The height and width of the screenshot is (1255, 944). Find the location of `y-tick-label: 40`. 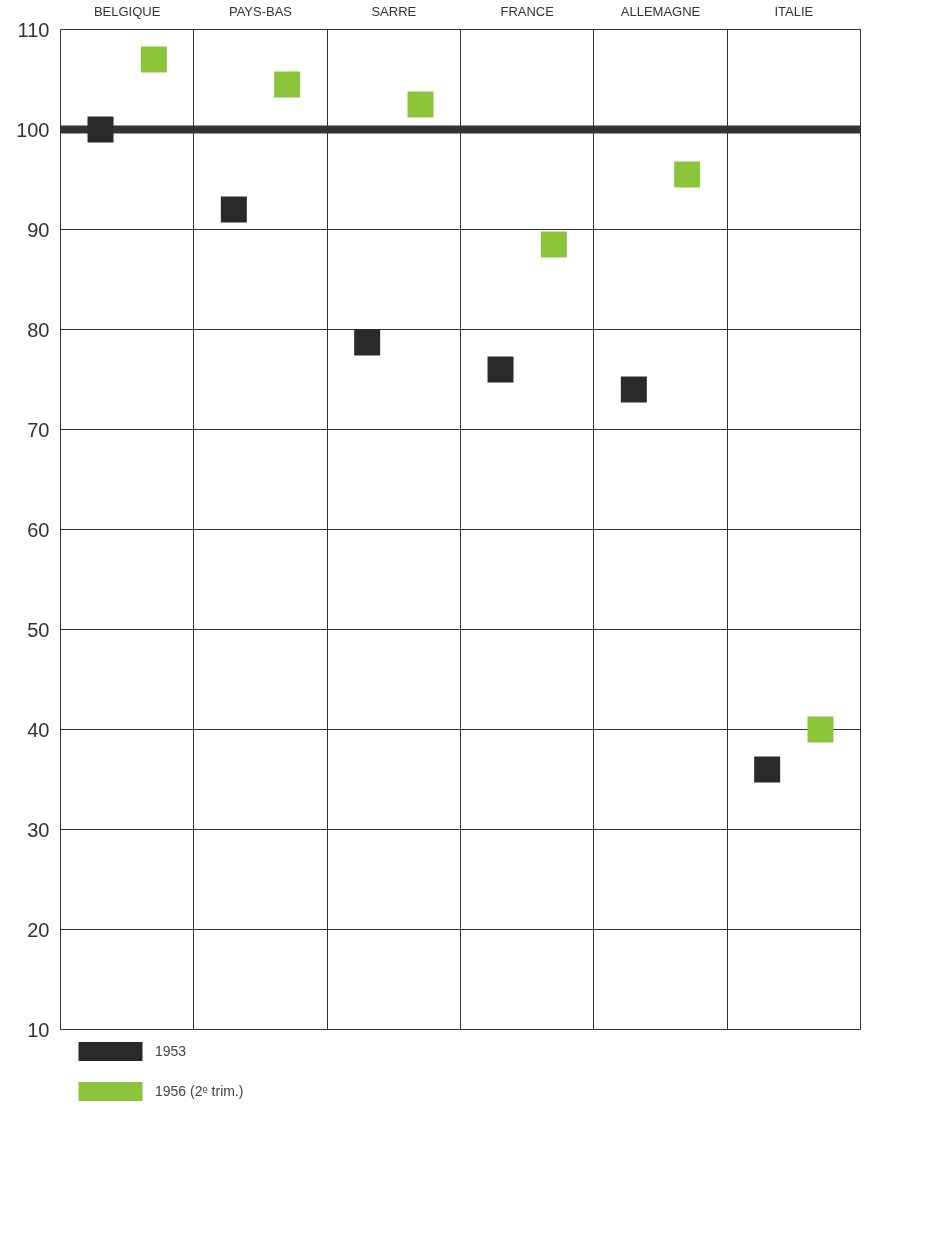

y-tick-label: 40 is located at coordinates (38, 729).